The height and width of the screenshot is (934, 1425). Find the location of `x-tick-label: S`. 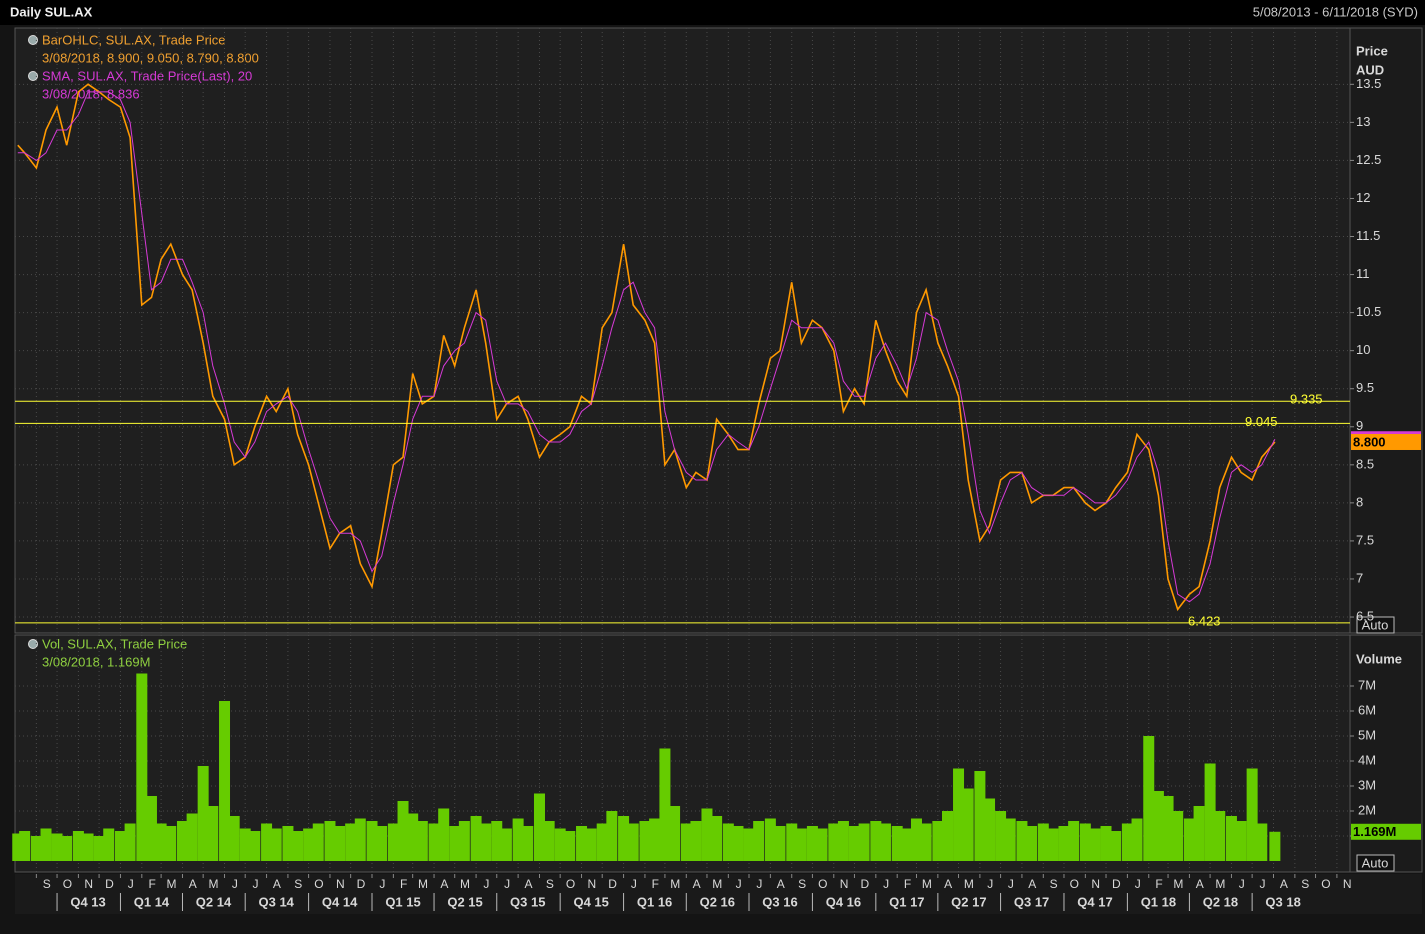

x-tick-label: S is located at coordinates (802, 884).